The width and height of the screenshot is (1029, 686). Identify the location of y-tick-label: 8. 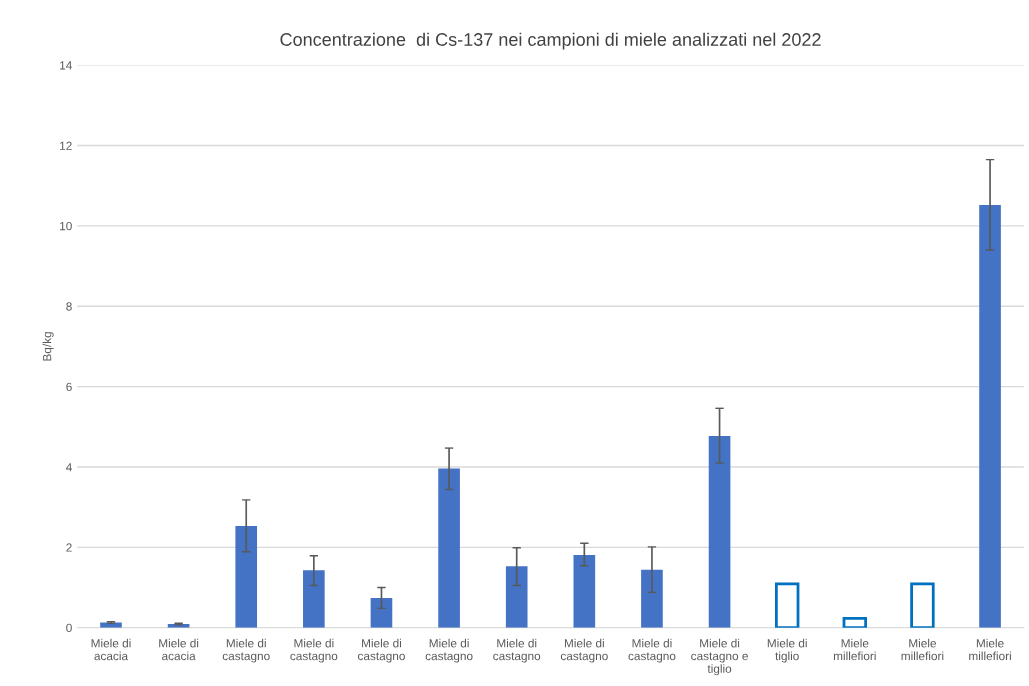
(69, 306).